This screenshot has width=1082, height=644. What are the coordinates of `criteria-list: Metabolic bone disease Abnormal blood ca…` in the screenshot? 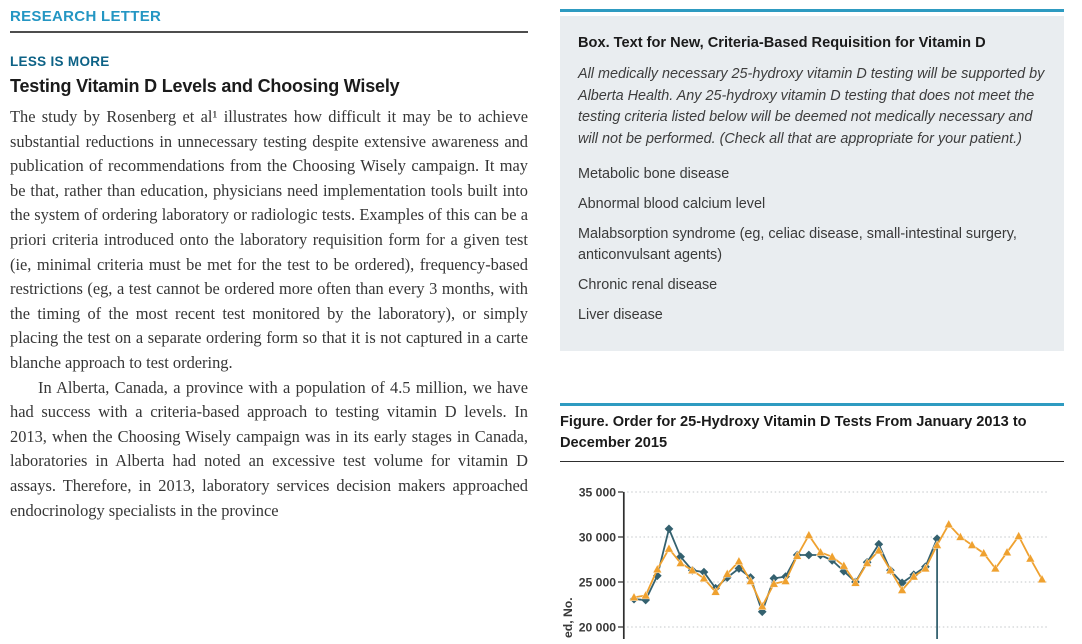 It's located at (812, 244).